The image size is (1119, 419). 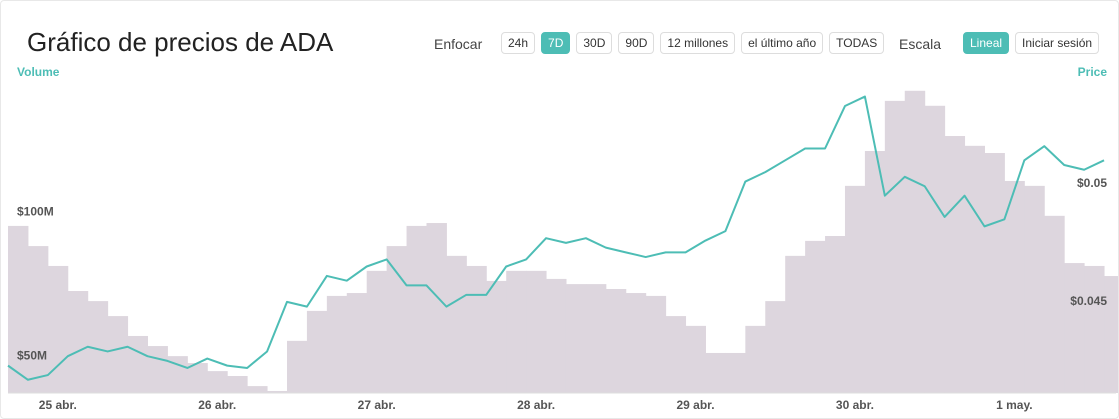 What do you see at coordinates (1014, 405) in the screenshot?
I see `x-tick-label: 1 may.` at bounding box center [1014, 405].